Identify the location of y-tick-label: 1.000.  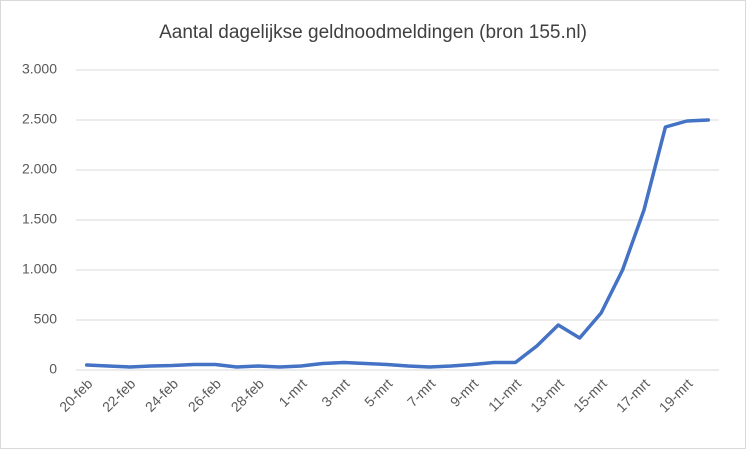
(39, 269).